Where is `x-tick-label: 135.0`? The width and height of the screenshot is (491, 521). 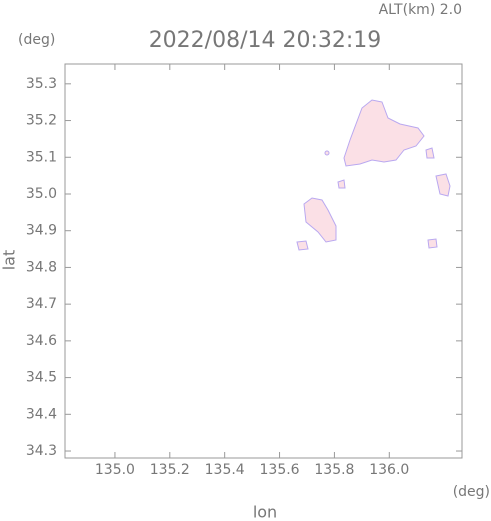 x-tick-label: 135.0 is located at coordinates (115, 470).